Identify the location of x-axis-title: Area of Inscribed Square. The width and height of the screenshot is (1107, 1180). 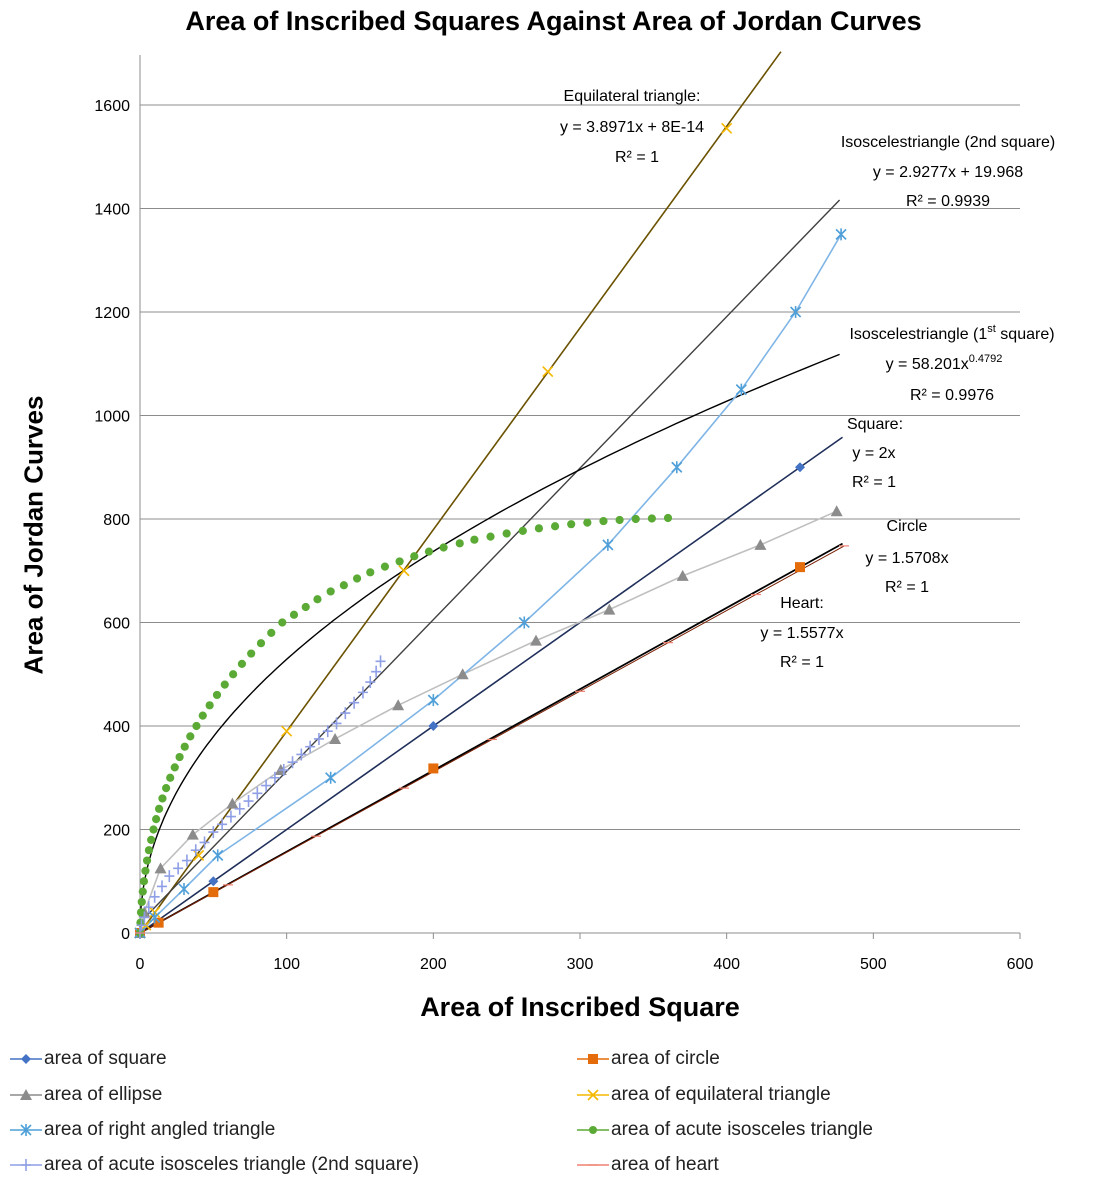
(580, 1007).